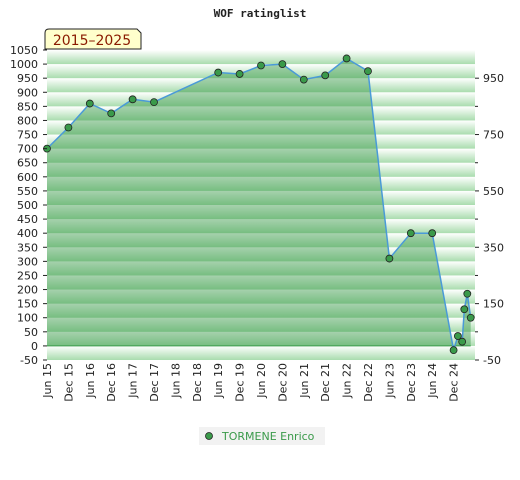 The width and height of the screenshot is (520, 480). What do you see at coordinates (47, 381) in the screenshot?
I see `x-tick-label: Jun 15` at bounding box center [47, 381].